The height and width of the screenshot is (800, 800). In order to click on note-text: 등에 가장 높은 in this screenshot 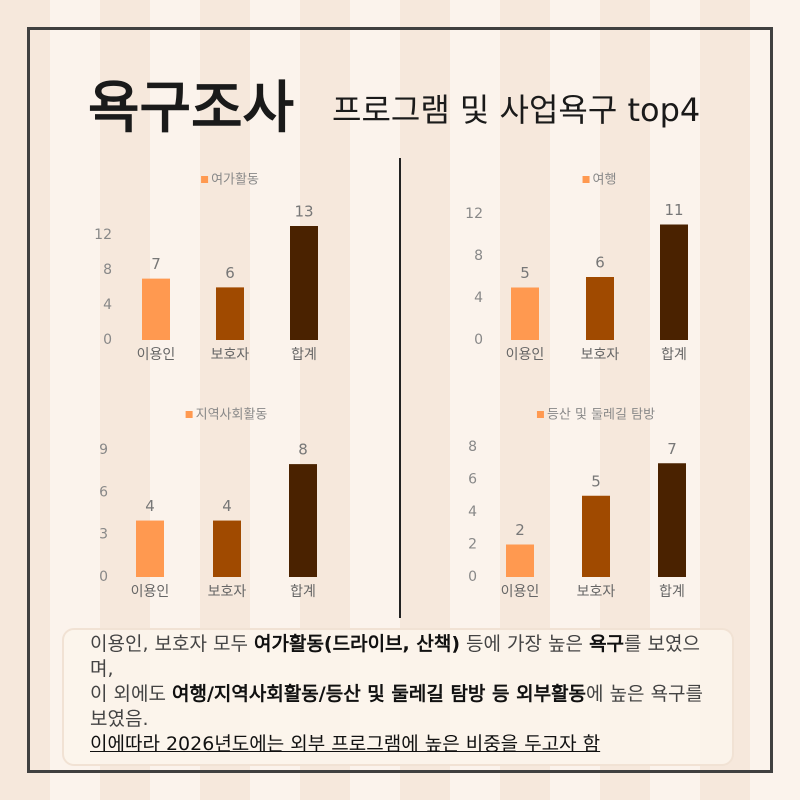, I will do `click(525, 644)`.